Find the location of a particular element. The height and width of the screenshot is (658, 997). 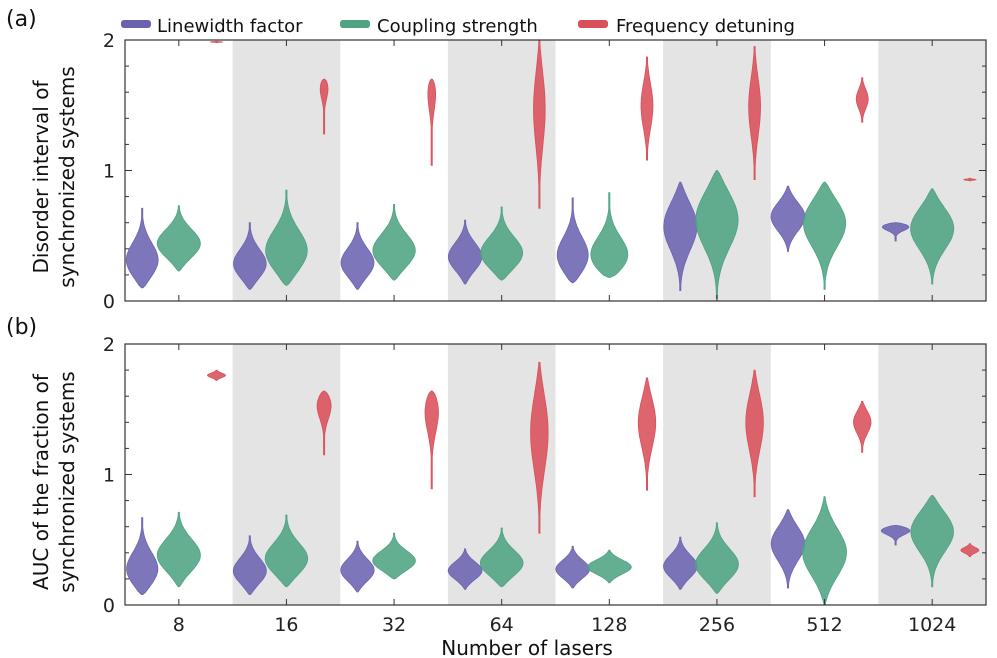

violin-a-s2-g8 is located at coordinates (217, 41).